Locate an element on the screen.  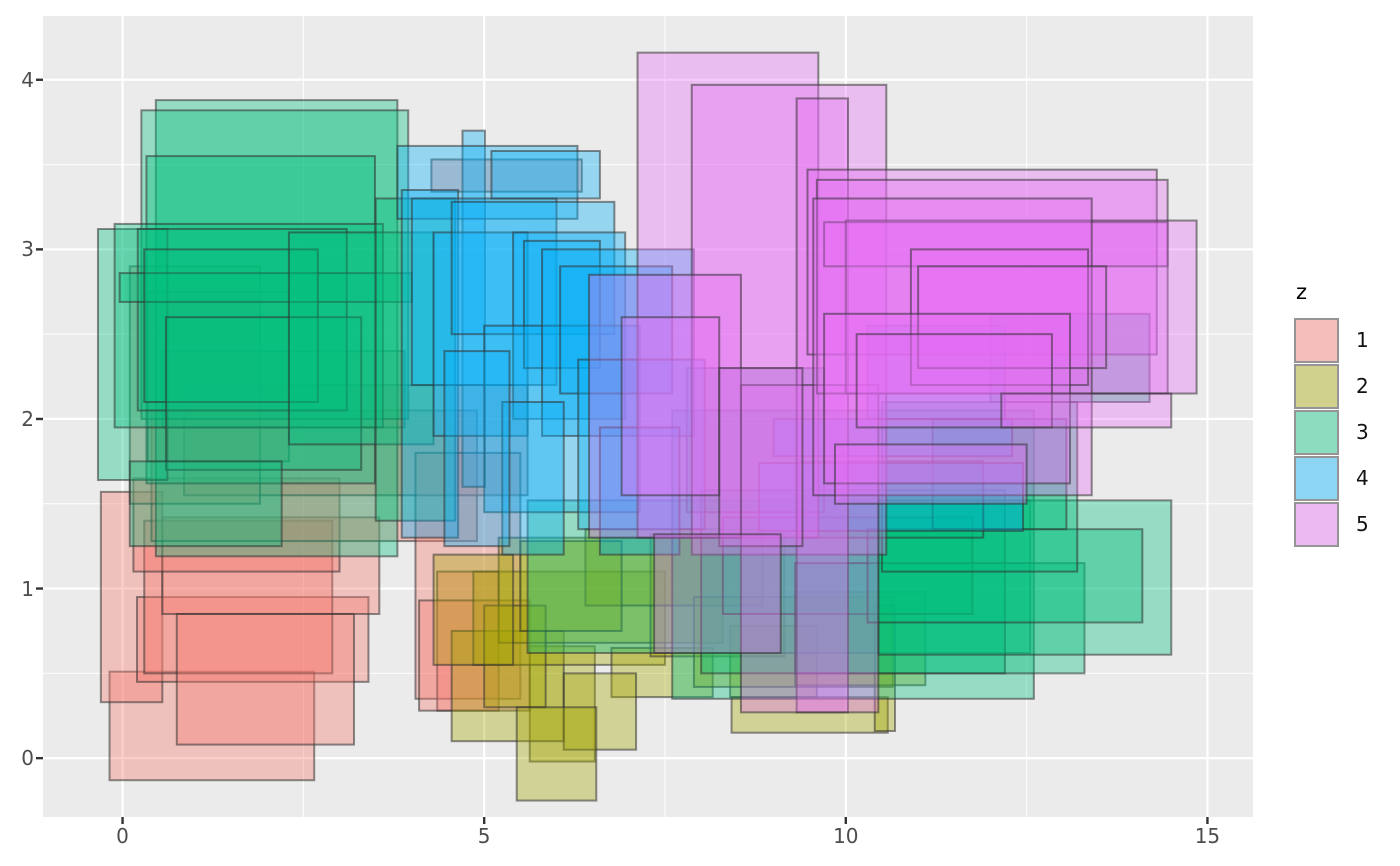
y-tick-label: 0 is located at coordinates (27, 758).